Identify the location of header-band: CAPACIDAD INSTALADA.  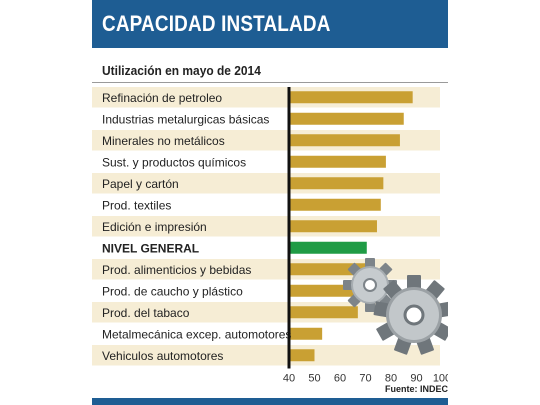
(270, 24).